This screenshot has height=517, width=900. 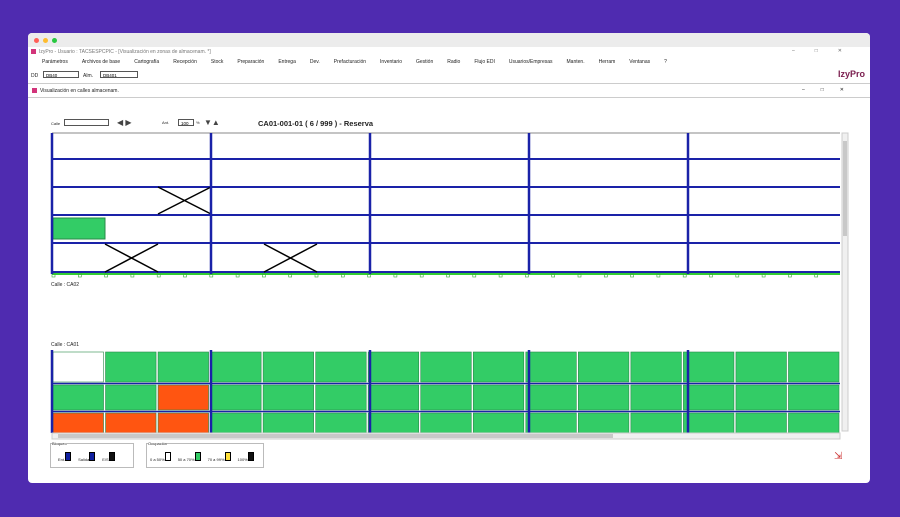 I want to click on cross, so click(x=184, y=200).